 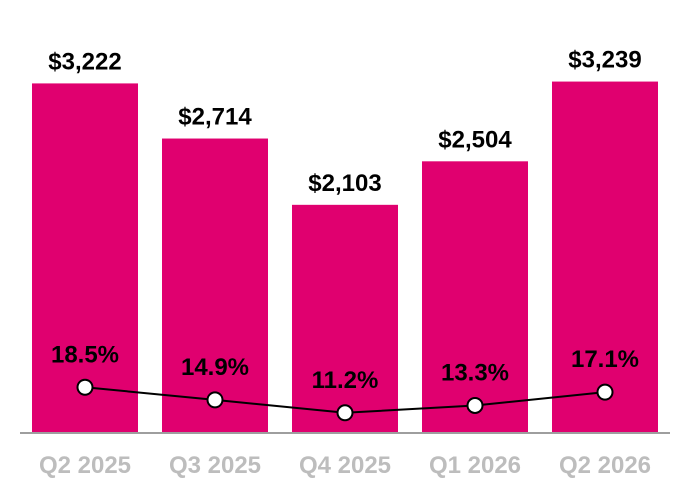 I want to click on x-tick-label-4: Q2 2026, so click(x=605, y=465).